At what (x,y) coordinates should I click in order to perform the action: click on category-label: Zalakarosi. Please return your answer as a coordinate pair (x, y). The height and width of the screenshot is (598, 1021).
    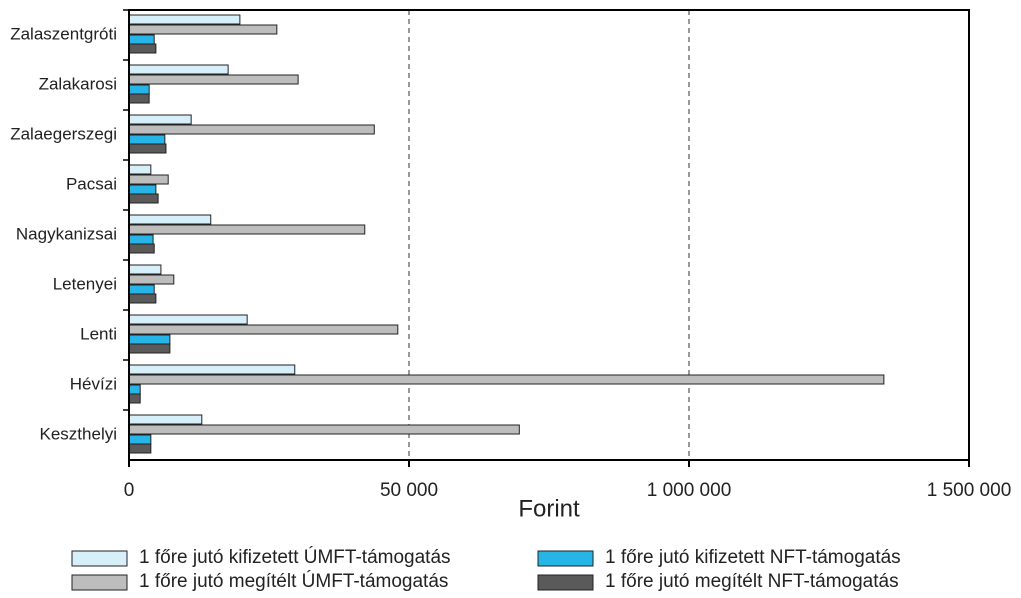
    Looking at the image, I should click on (78, 83).